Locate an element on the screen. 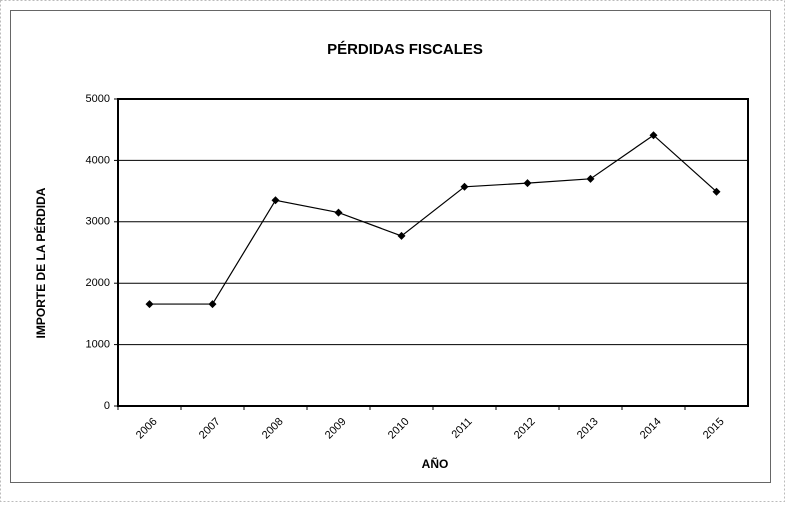  y-tick-label: 5000 is located at coordinates (98, 99).